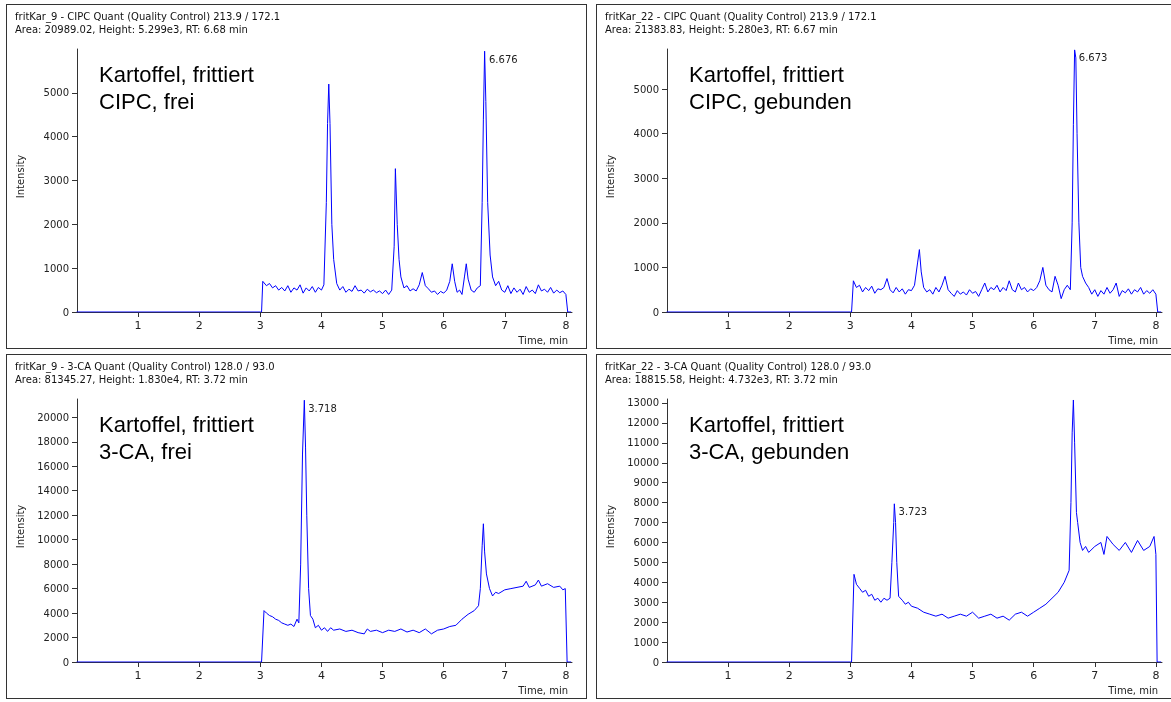 This screenshot has width=1171, height=702. I want to click on chart-subtitle: Area: 21383.83, Height: 5.280e3, RT: 6.67 min, so click(721, 29).